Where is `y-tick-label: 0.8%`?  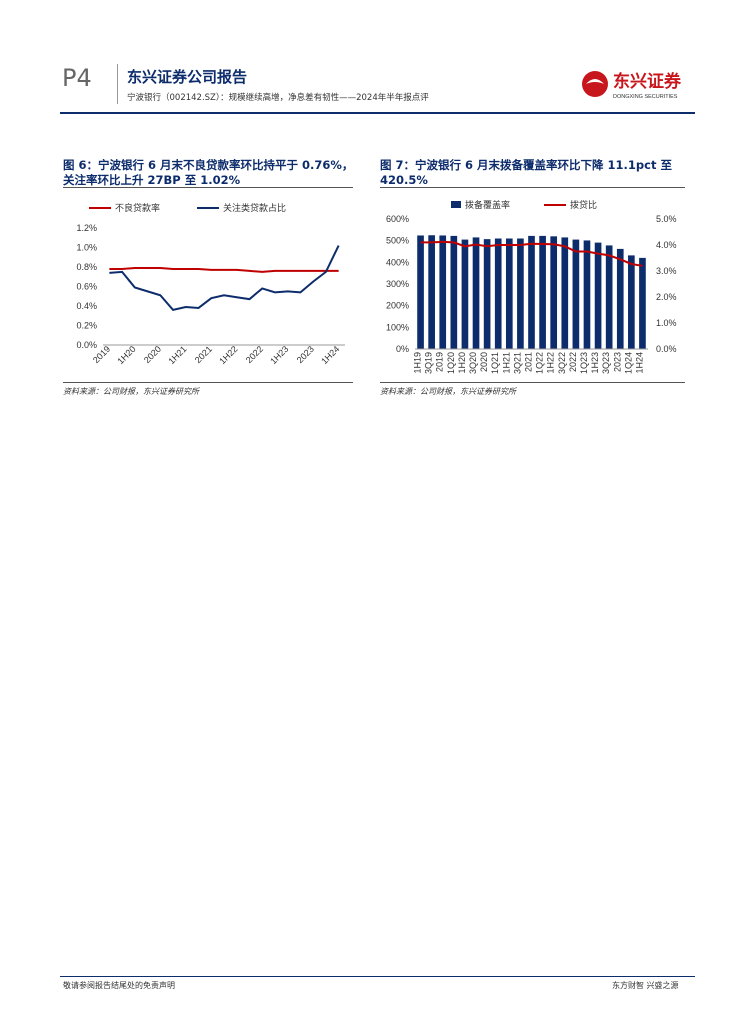 y-tick-label: 0.8% is located at coordinates (86, 267).